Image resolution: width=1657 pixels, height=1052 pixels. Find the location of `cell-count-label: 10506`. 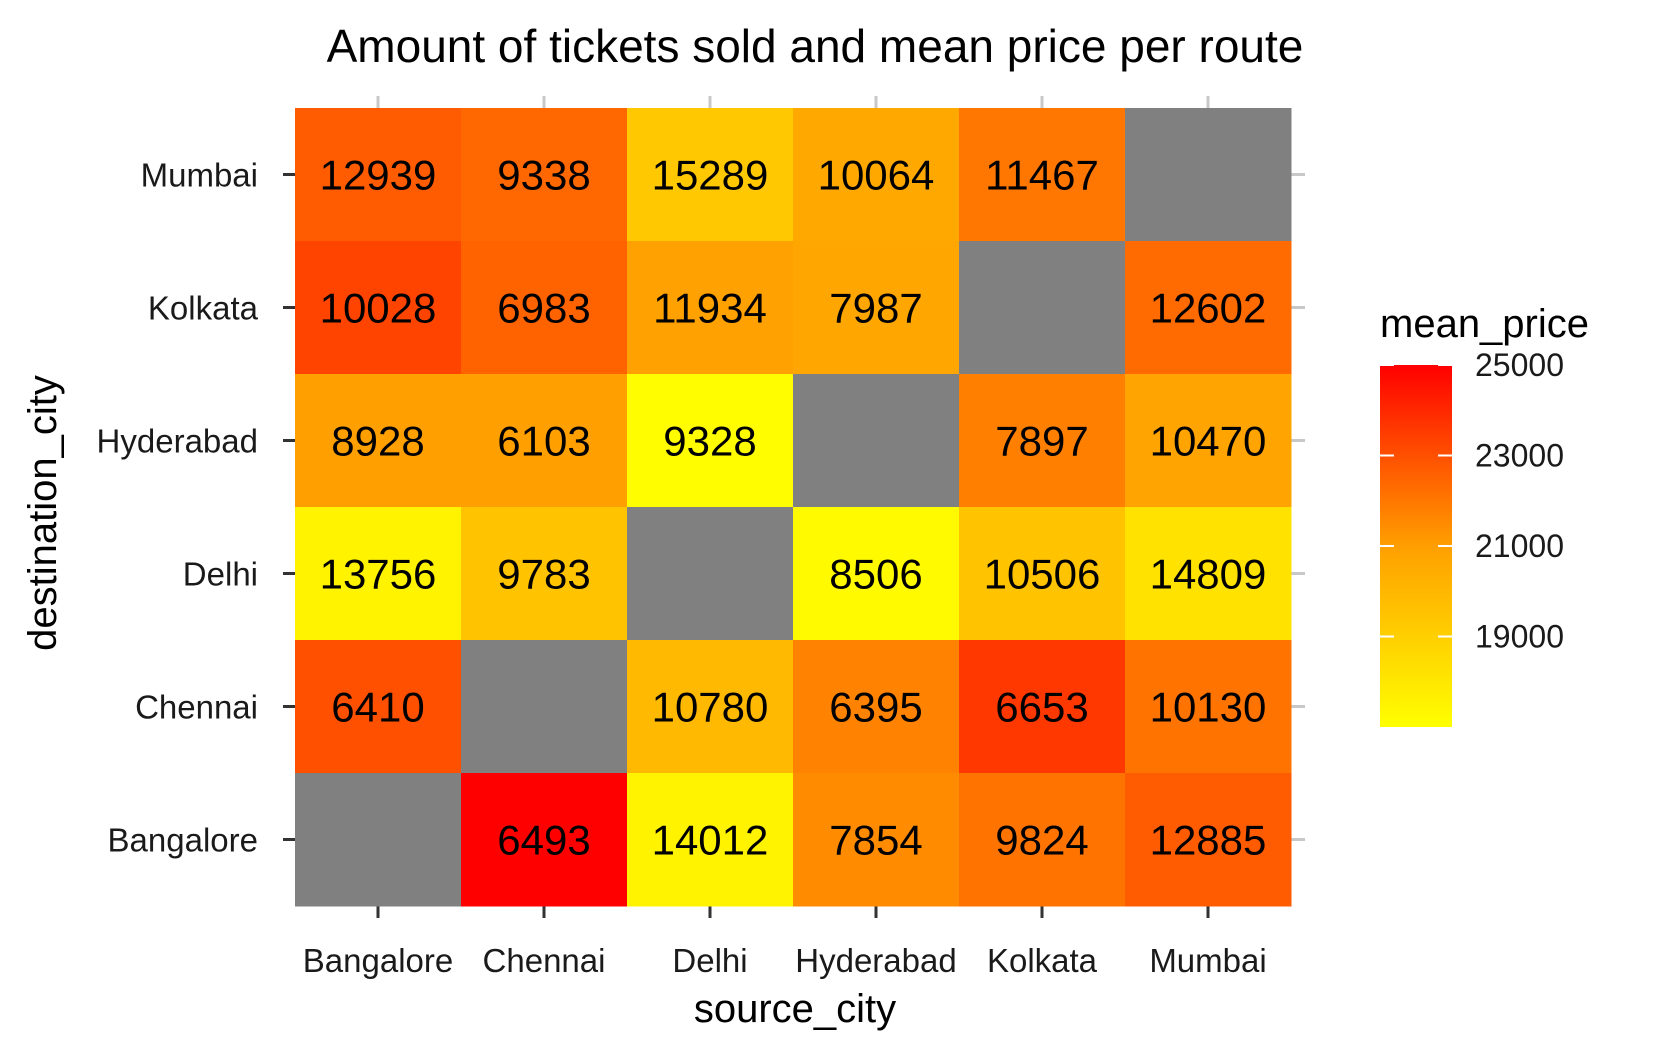

cell-count-label: 10506 is located at coordinates (1042, 574).